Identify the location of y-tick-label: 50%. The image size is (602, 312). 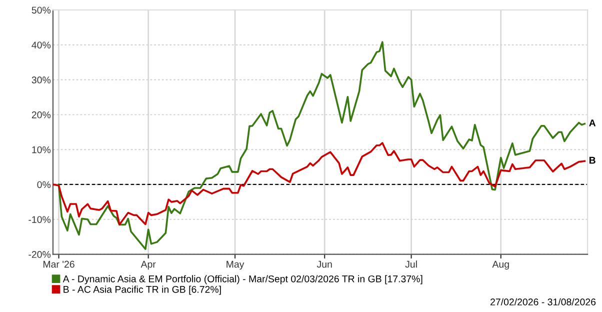
(41, 10).